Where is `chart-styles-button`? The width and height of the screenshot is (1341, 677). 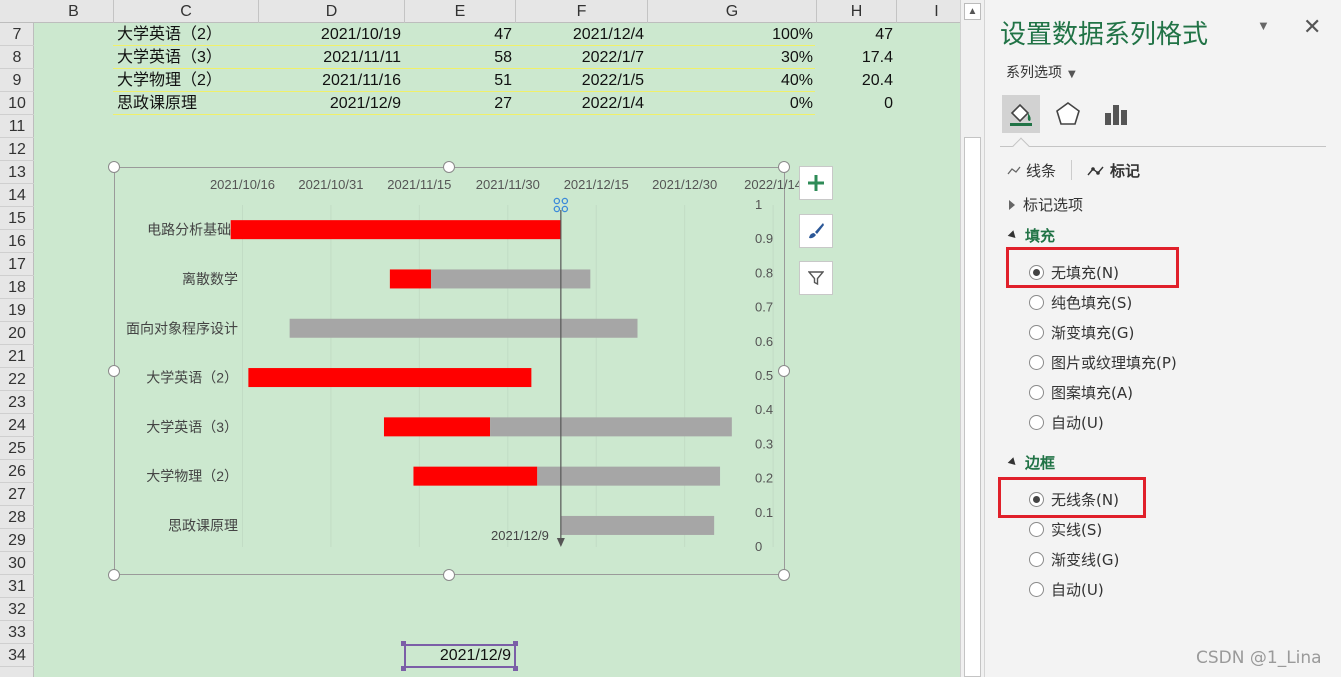 chart-styles-button is located at coordinates (816, 231).